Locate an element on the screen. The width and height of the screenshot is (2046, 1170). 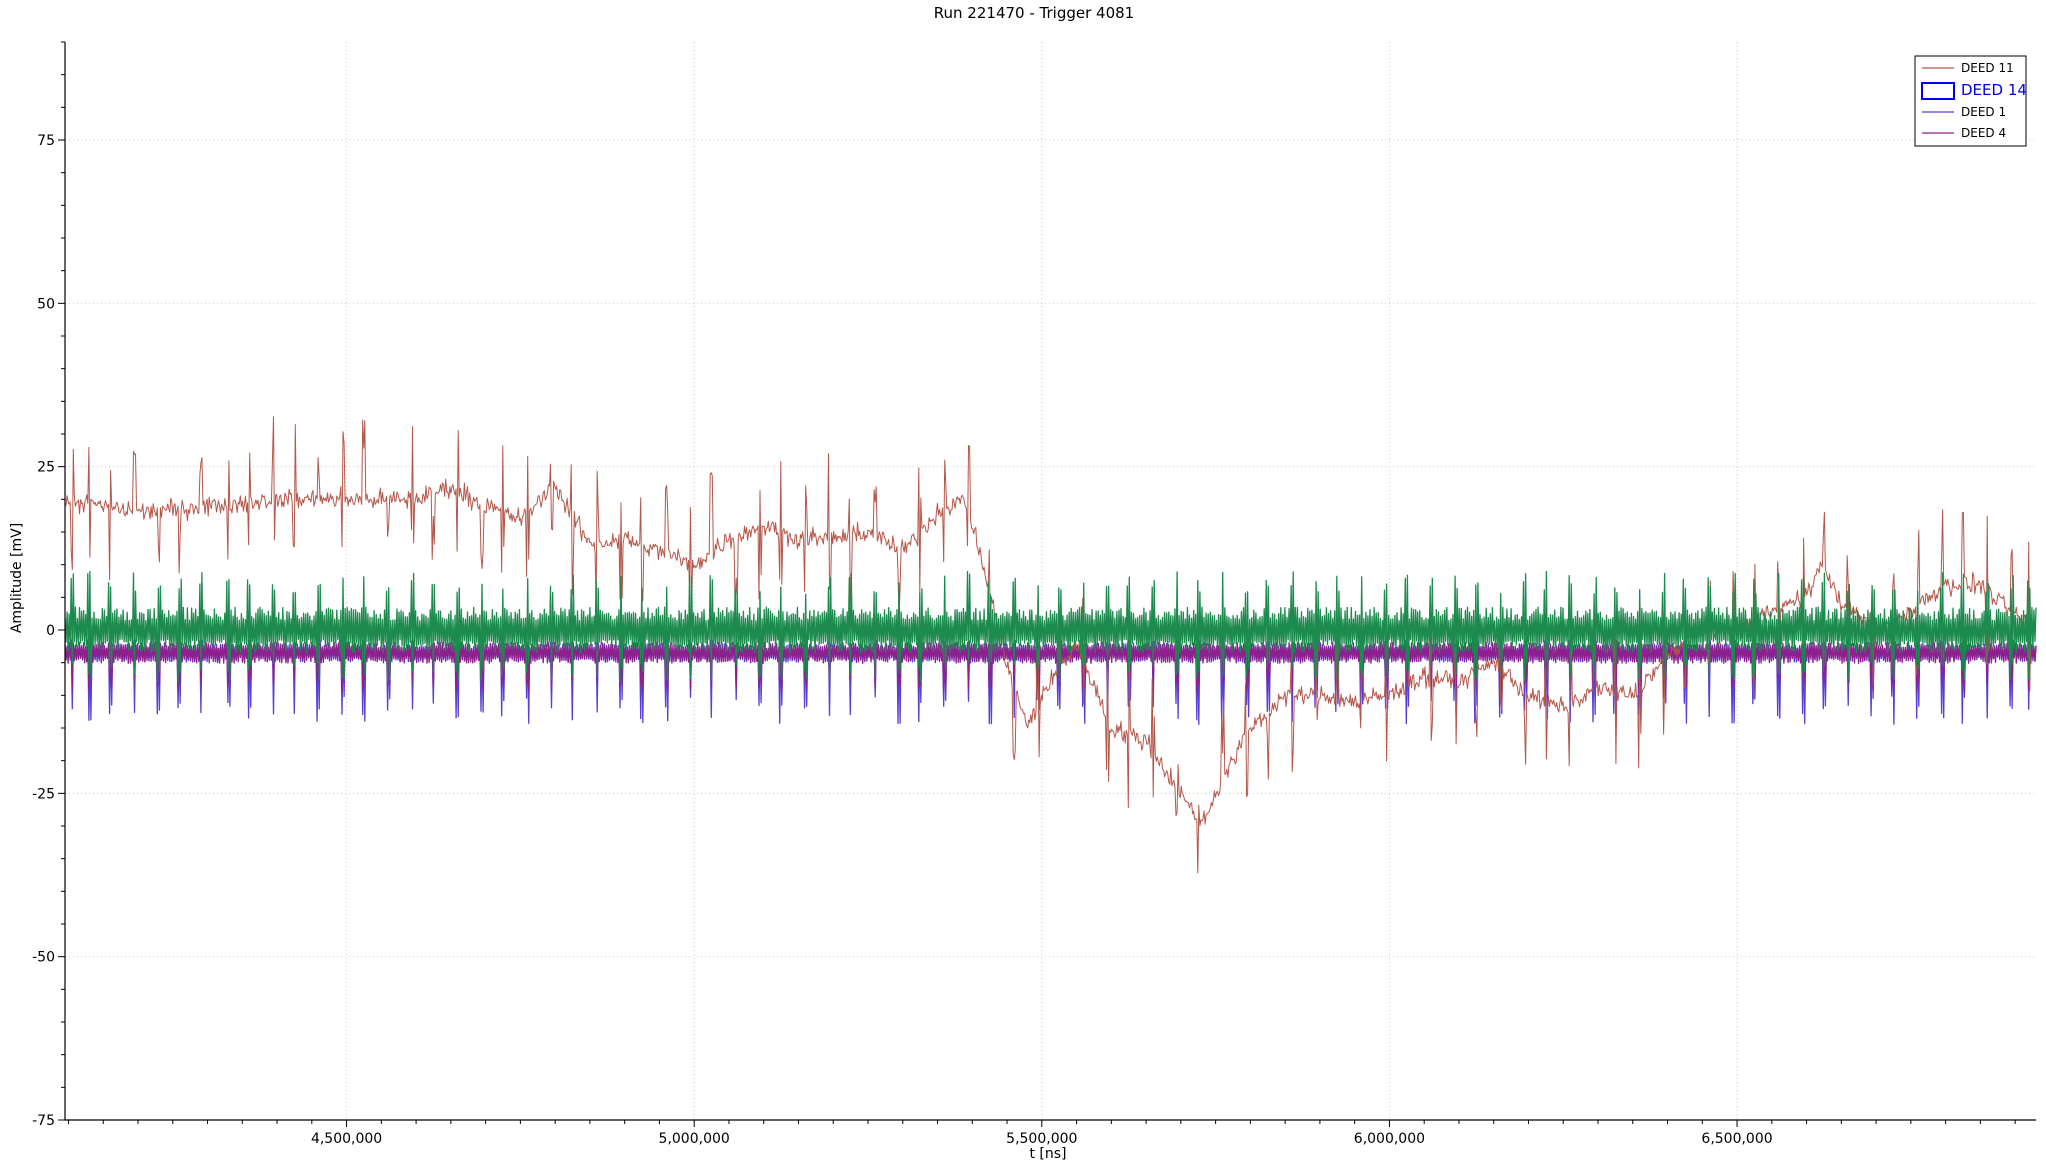
legend-entry-deed-14: DEED 14 is located at coordinates (1974, 90).